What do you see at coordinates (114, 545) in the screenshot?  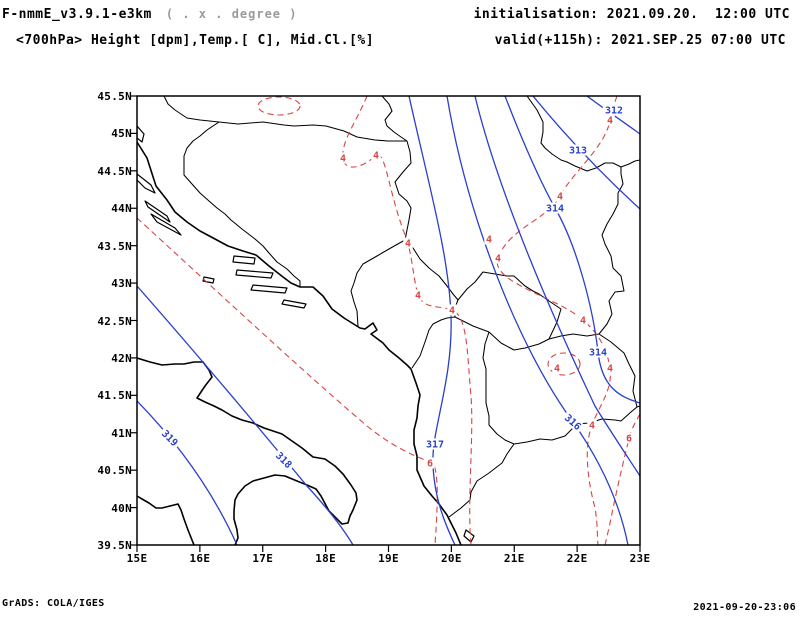 I see `y-tick-label: 39.5N` at bounding box center [114, 545].